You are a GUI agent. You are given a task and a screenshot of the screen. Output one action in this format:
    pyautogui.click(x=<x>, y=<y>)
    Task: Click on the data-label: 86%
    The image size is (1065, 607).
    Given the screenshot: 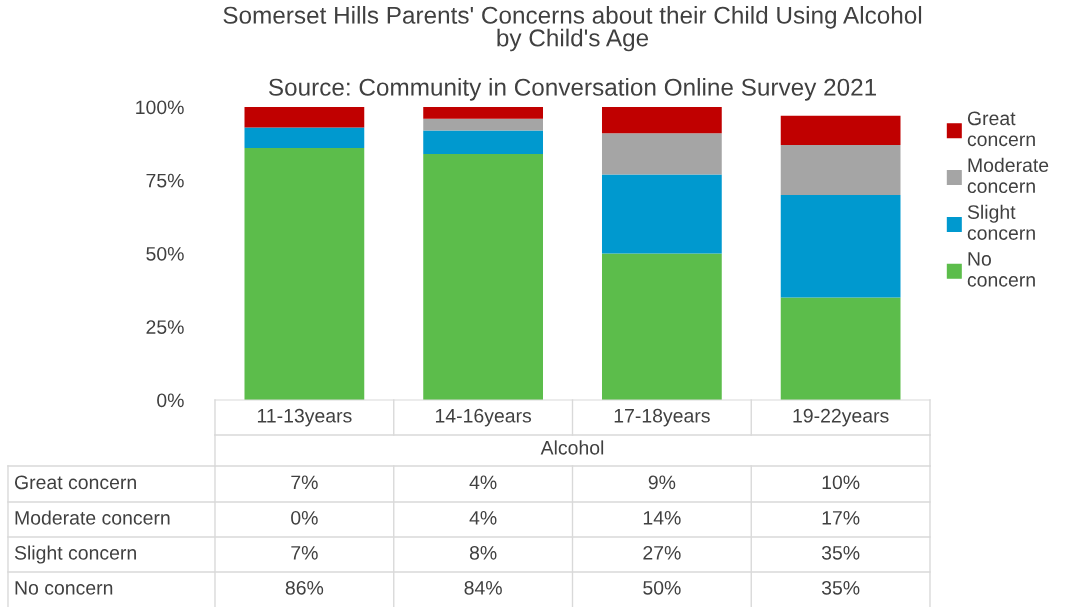 What is the action you would take?
    pyautogui.click(x=304, y=587)
    